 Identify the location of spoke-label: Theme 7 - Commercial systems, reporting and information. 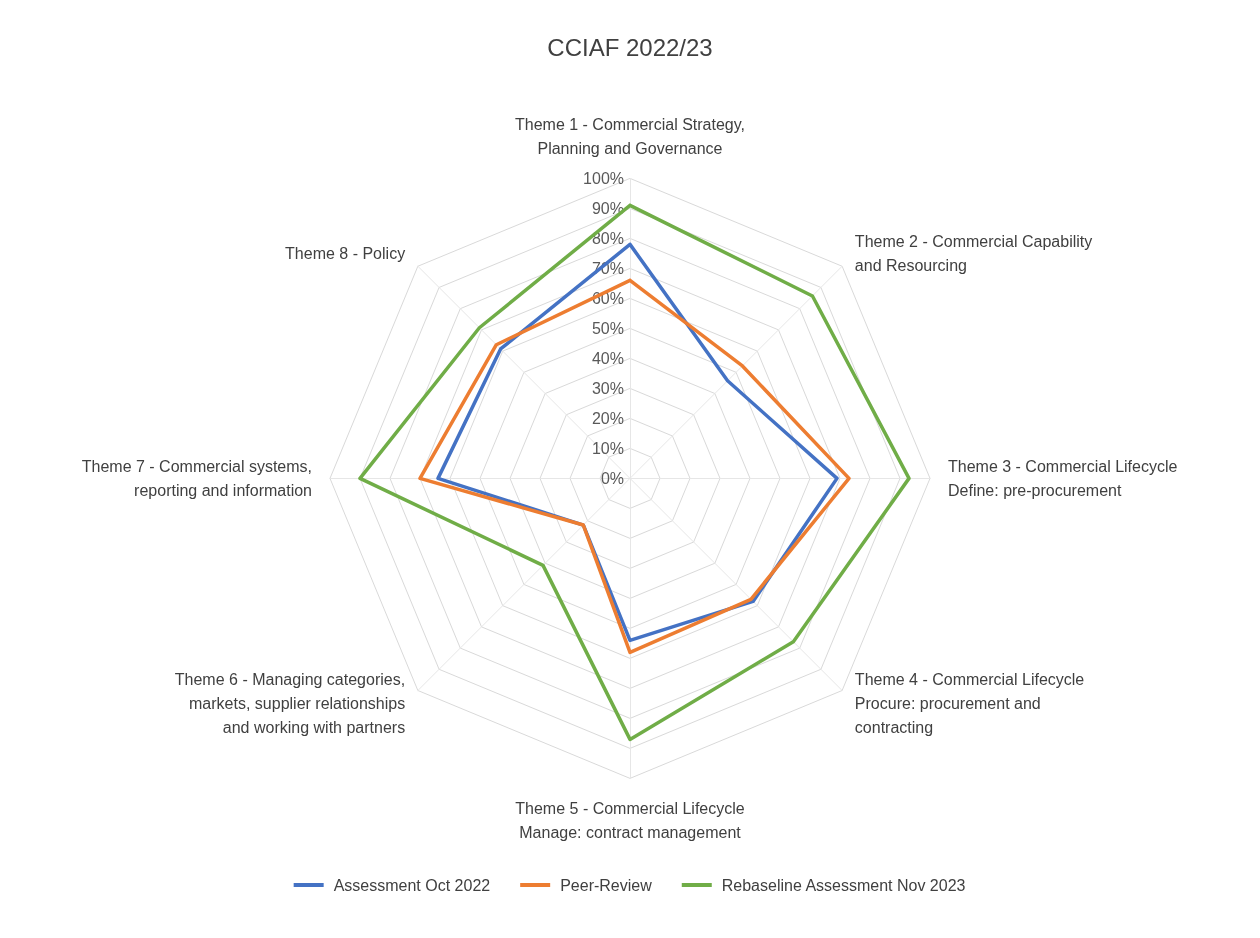
(196, 478).